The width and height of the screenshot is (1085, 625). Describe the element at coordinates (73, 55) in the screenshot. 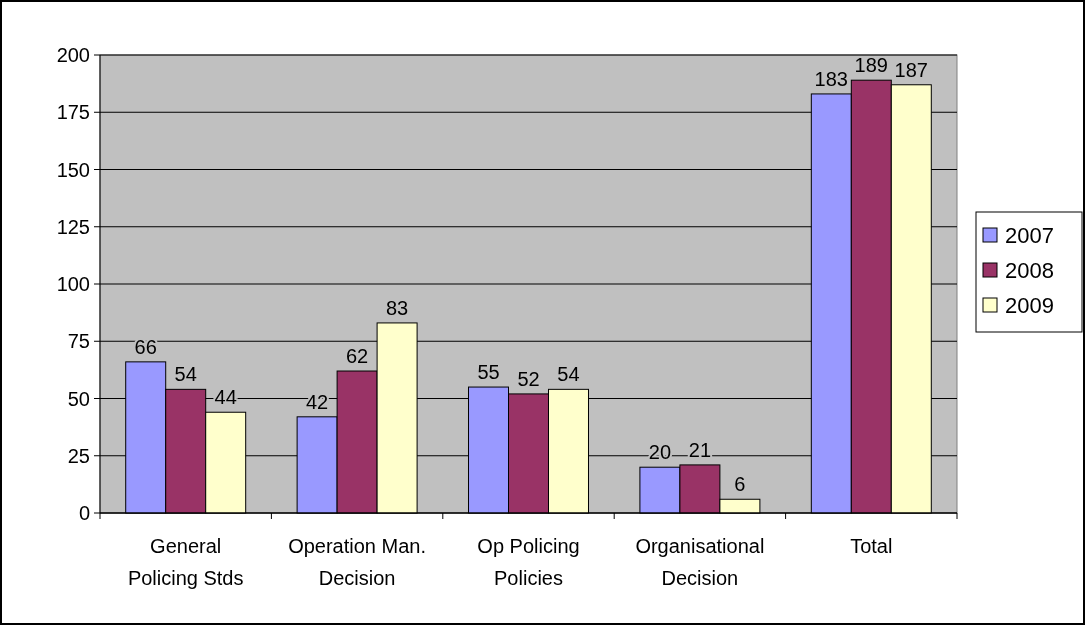

I see `y-tick-label: 200` at that location.